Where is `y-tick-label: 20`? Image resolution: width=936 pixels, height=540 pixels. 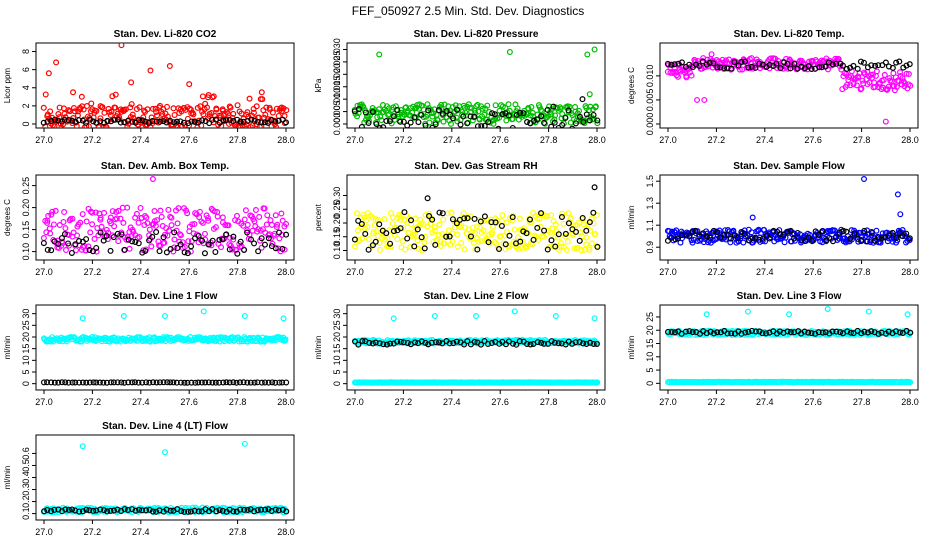
y-tick-label: 20 is located at coordinates (650, 330).